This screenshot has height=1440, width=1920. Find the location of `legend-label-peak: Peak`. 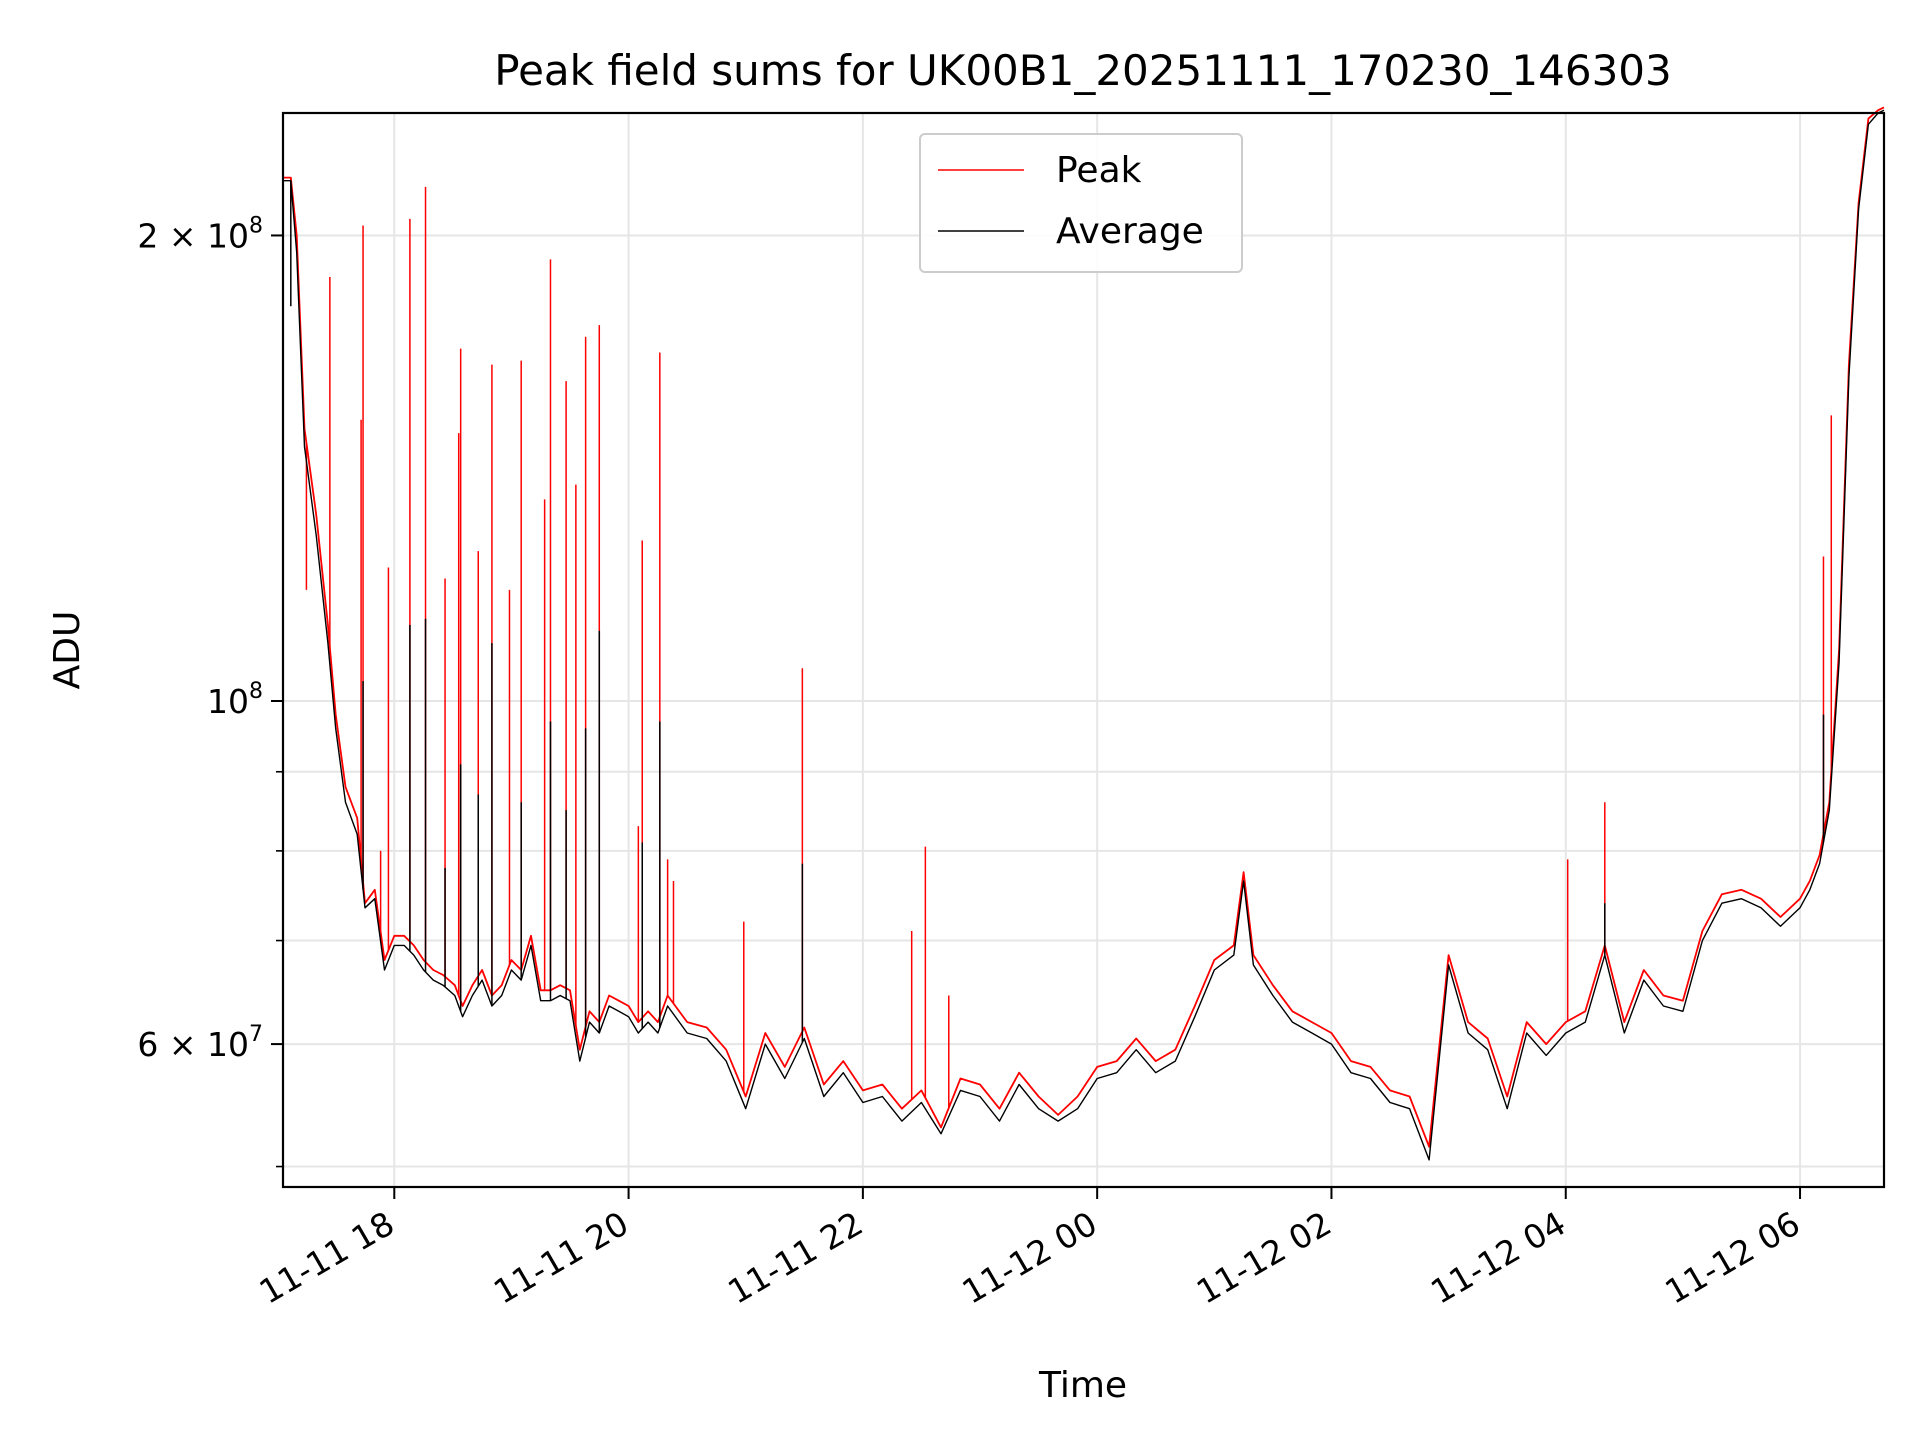

legend-label-peak: Peak is located at coordinates (1099, 170).